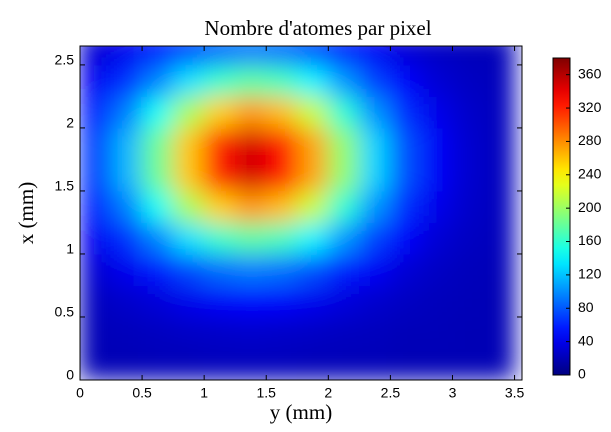 The width and height of the screenshot is (611, 432). What do you see at coordinates (142, 393) in the screenshot?
I see `x-tick-label: 0.5` at bounding box center [142, 393].